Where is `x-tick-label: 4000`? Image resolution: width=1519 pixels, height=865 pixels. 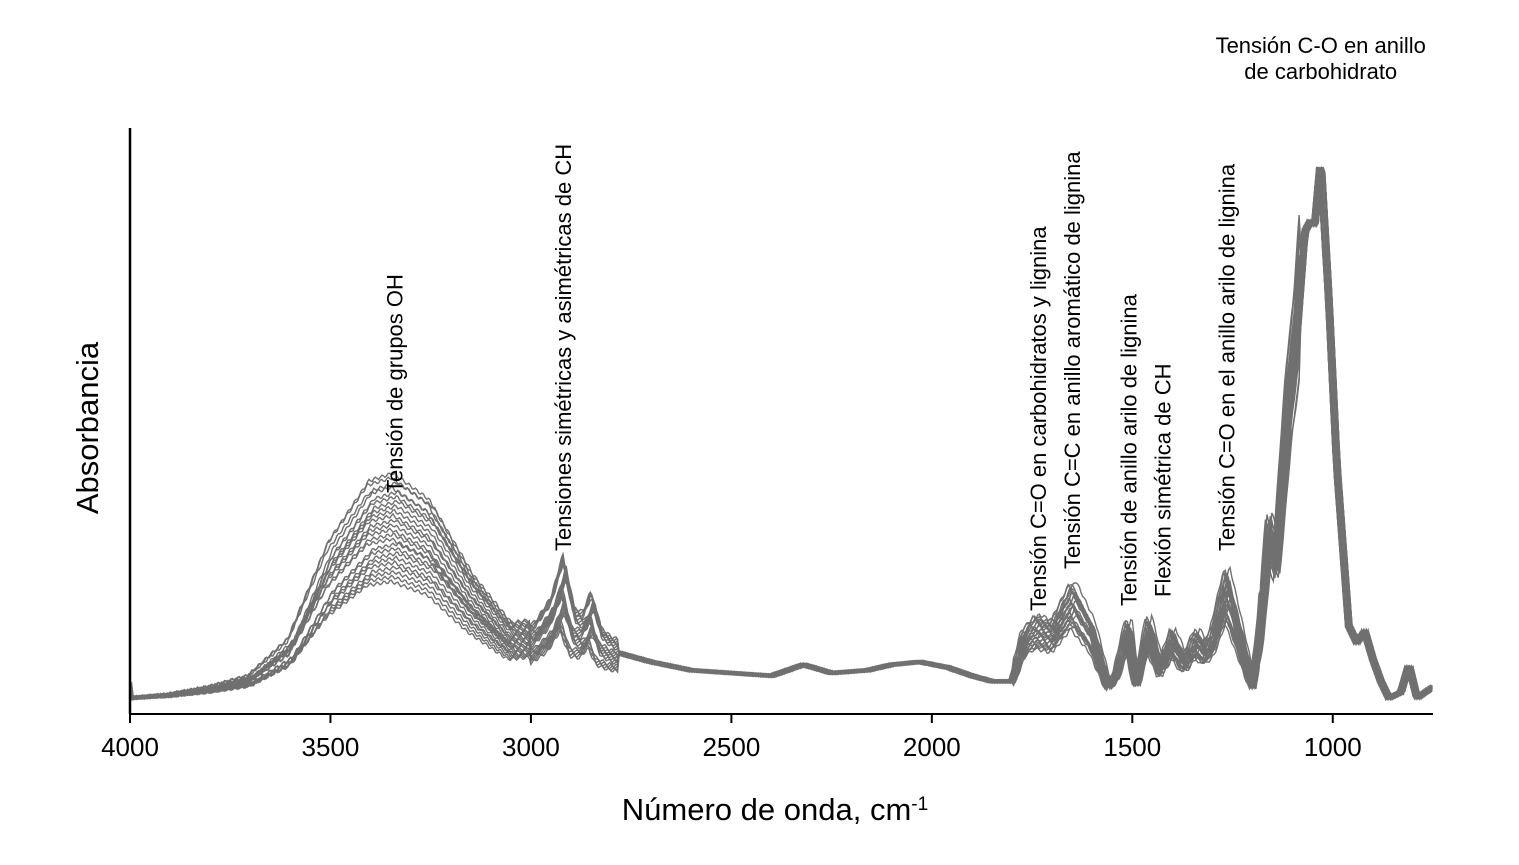 x-tick-label: 4000 is located at coordinates (130, 747).